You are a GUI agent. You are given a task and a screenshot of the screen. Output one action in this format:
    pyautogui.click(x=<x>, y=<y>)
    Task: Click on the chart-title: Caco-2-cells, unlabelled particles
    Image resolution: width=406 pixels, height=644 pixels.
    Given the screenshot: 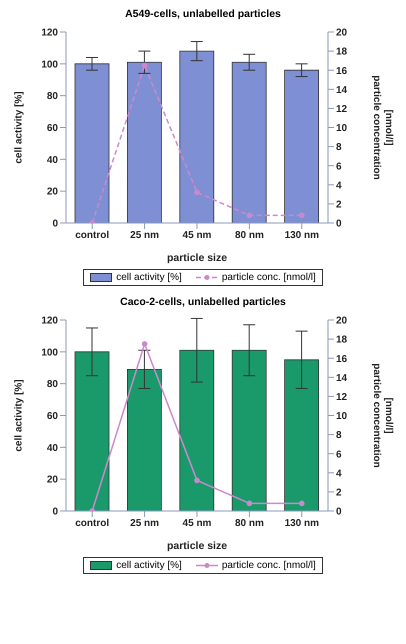 What is the action you would take?
    pyautogui.click(x=203, y=302)
    